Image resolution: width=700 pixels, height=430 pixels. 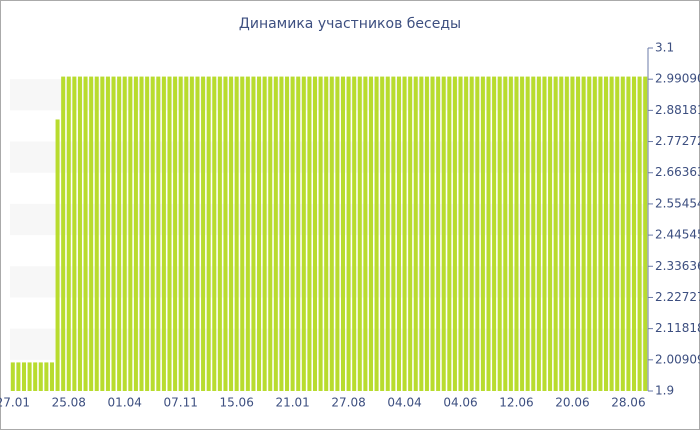 I want to click on x-tick-label: 27.01, so click(x=15, y=403).